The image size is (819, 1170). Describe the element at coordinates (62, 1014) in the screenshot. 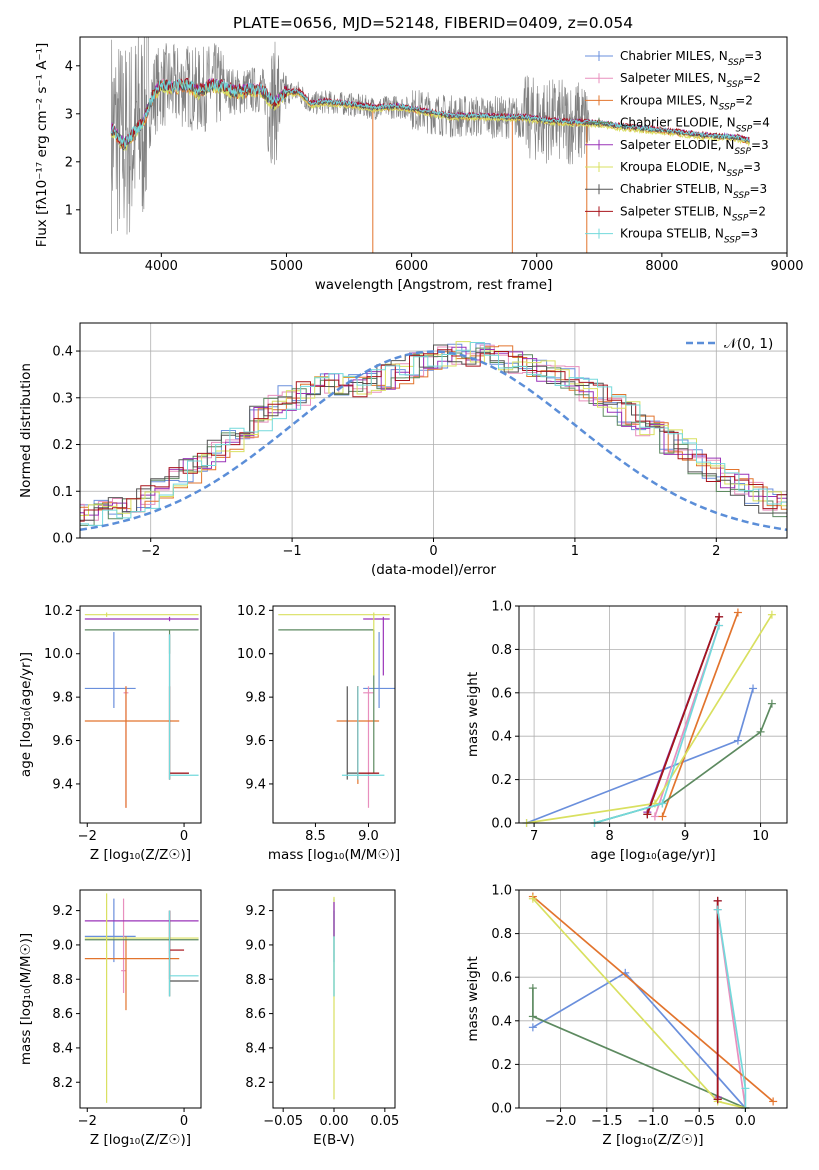

I see `y-tick-label: 8.6` at that location.